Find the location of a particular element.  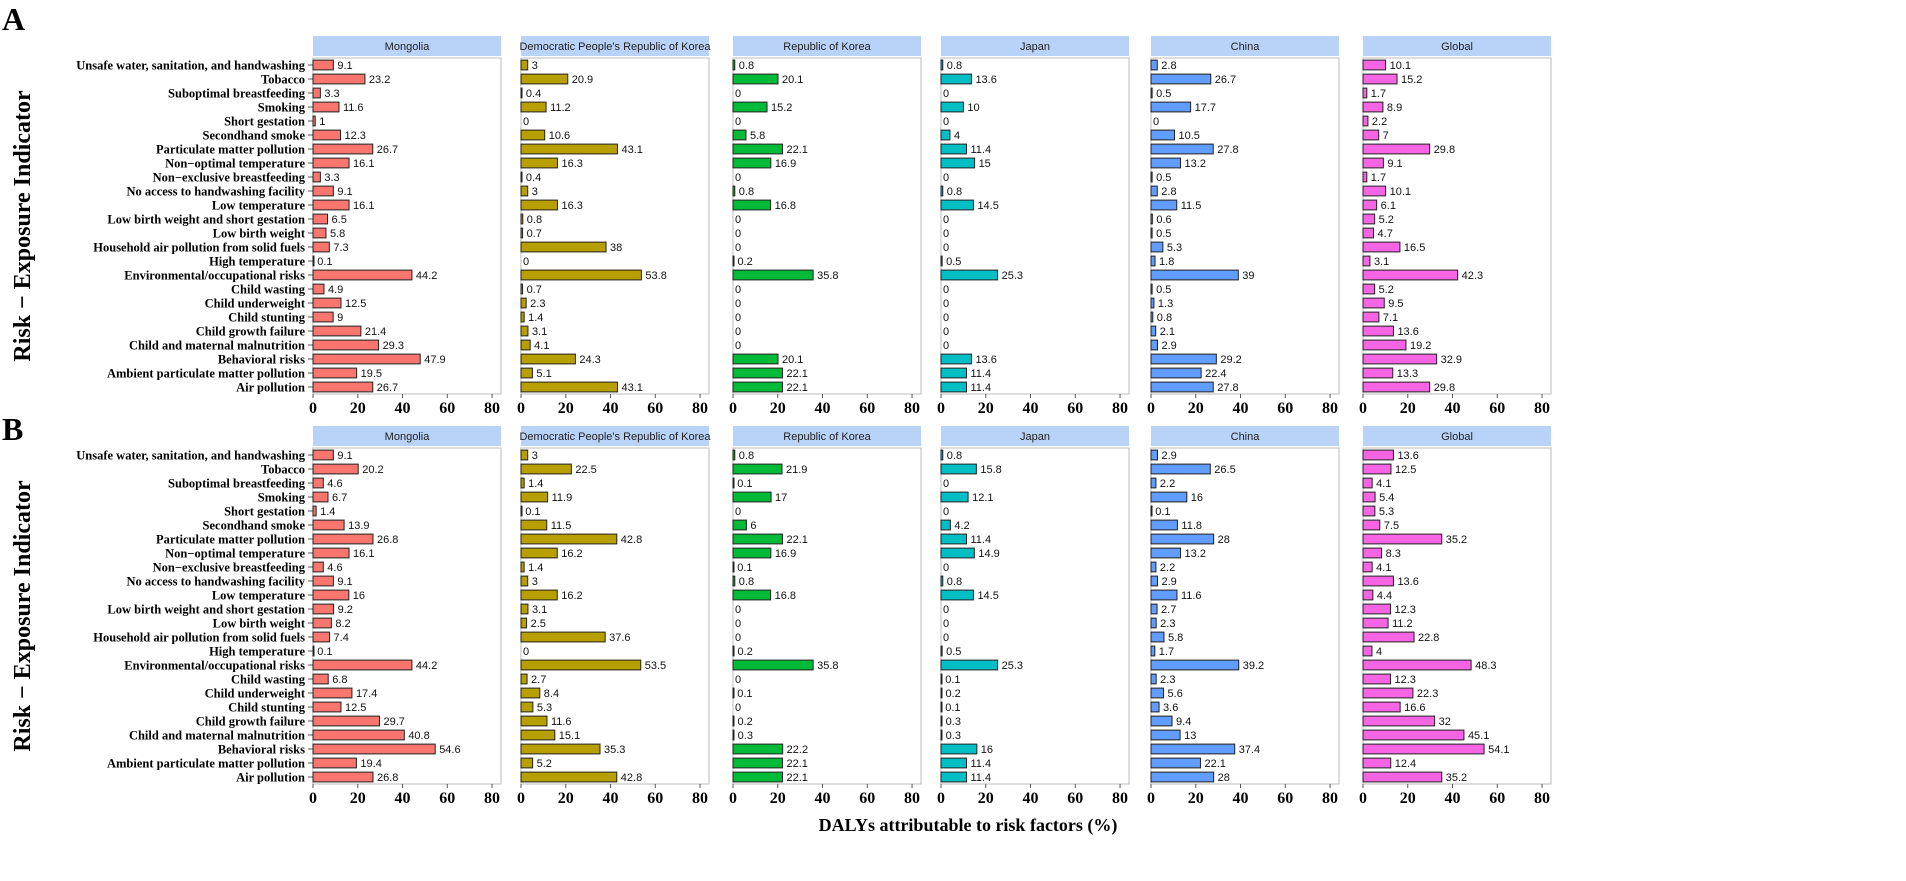

bar-value-label: 11.4 is located at coordinates (981, 778).